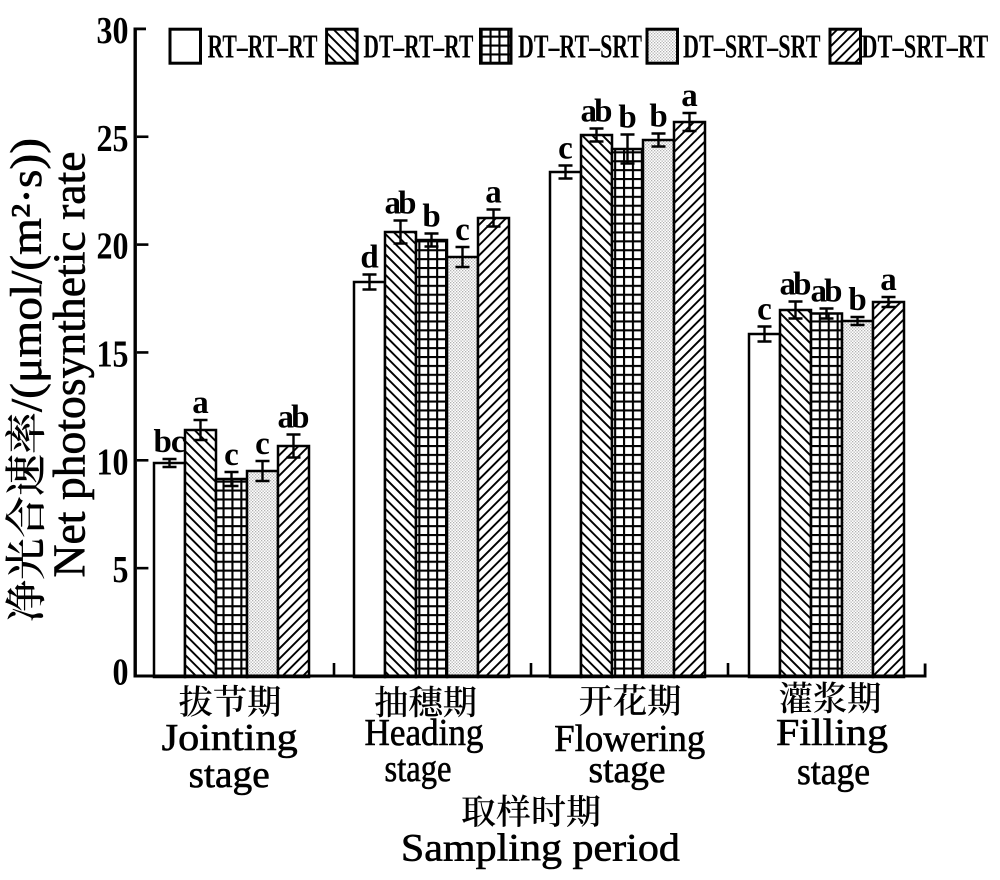  I want to click on svg-text: Net photosynthetic rate, so click(70, 364).